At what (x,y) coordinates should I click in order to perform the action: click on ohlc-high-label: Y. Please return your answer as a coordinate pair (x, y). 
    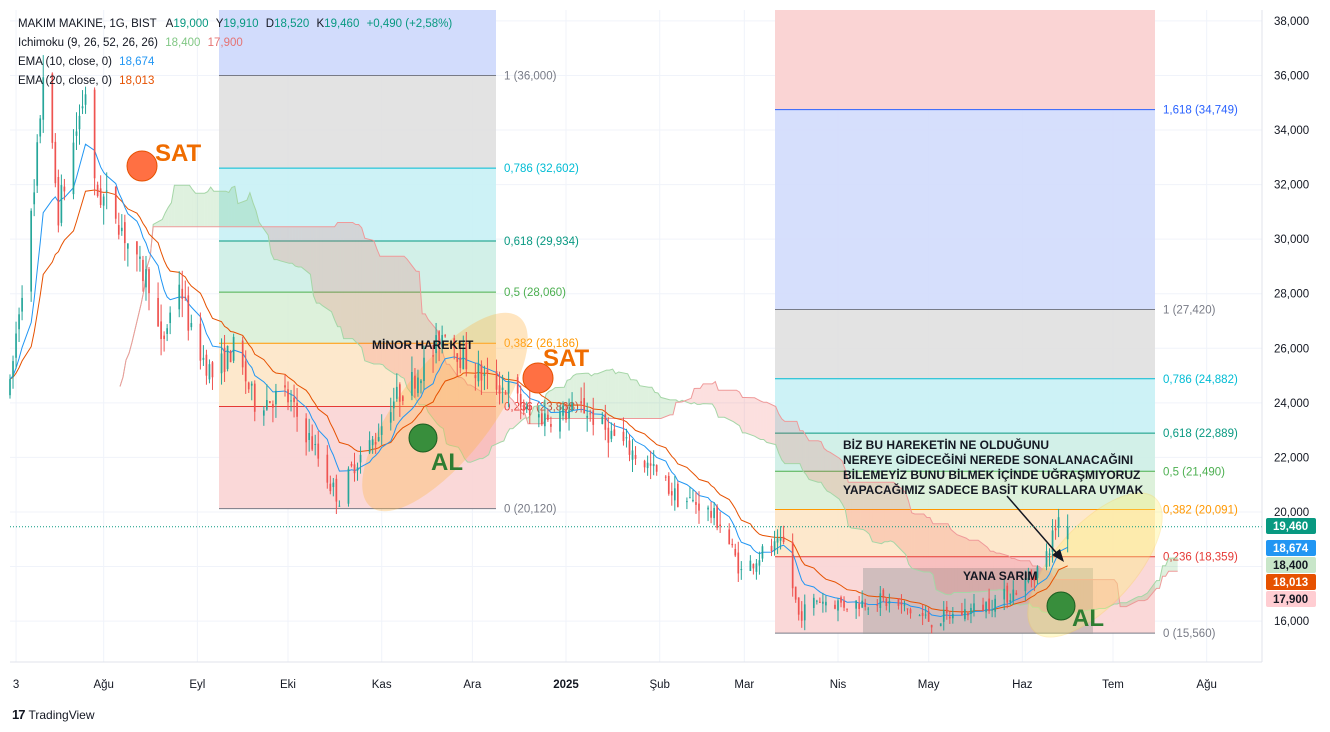
    Looking at the image, I should click on (219, 24).